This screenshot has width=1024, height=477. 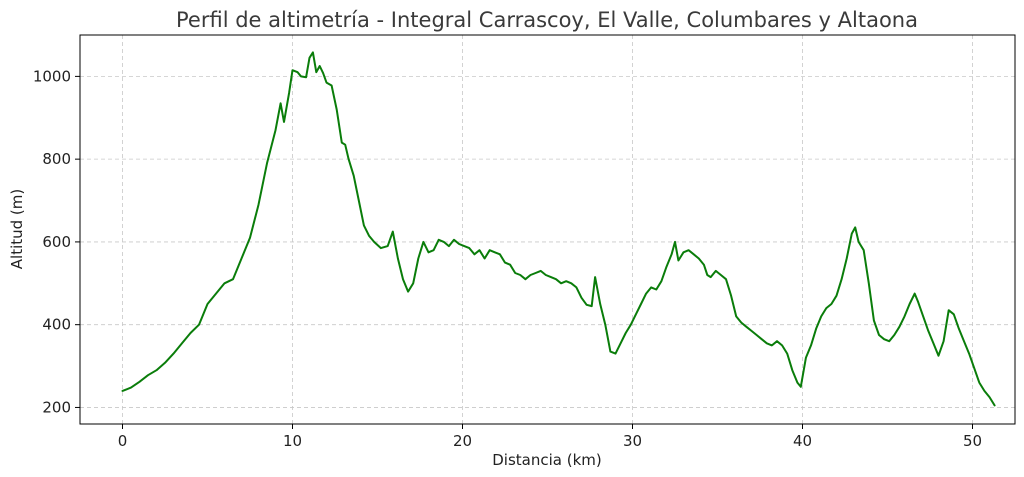 What do you see at coordinates (56, 407) in the screenshot?
I see `y-tick-label: 200` at bounding box center [56, 407].